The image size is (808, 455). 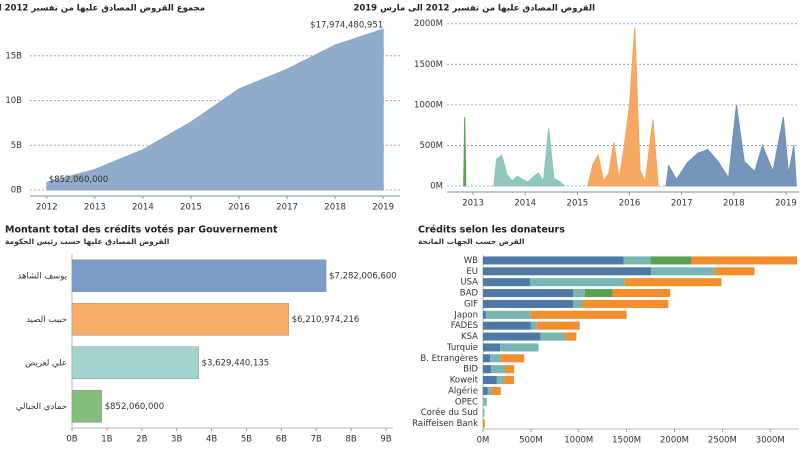 I want to click on x-tick-label: 5B, so click(x=246, y=440).